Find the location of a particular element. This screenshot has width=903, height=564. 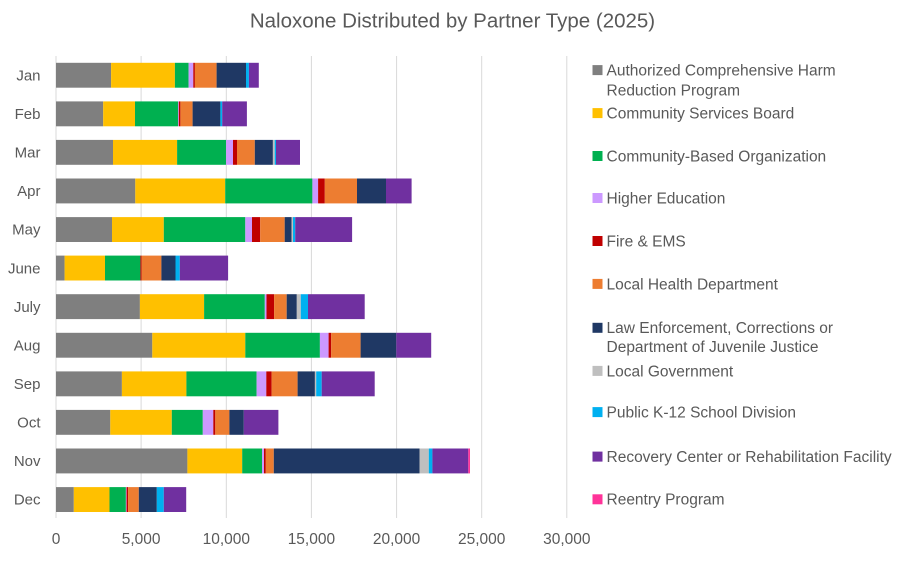

svg-text: Reentry Program is located at coordinates (666, 500).